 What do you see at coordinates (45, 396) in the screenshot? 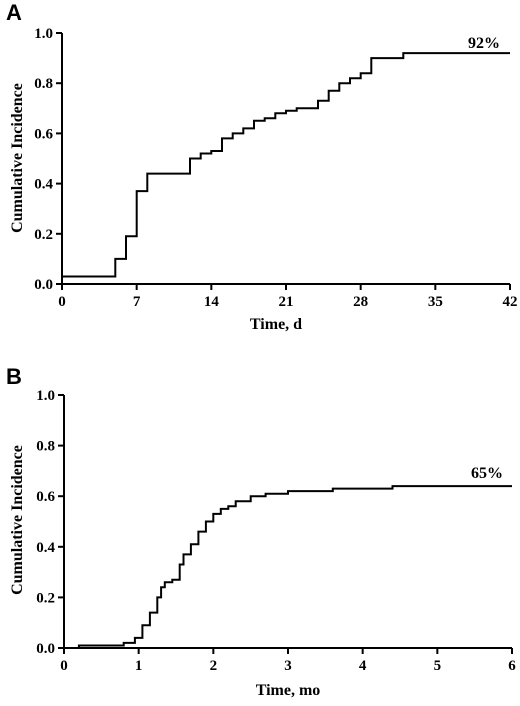
I see `panel-b-y-tick-label: 1.0` at bounding box center [45, 396].